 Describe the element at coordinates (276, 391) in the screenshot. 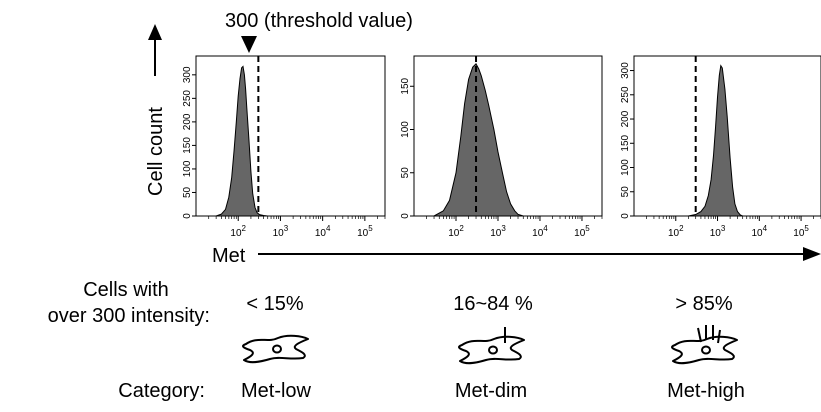

I see `category-label-low: Met-low` at that location.